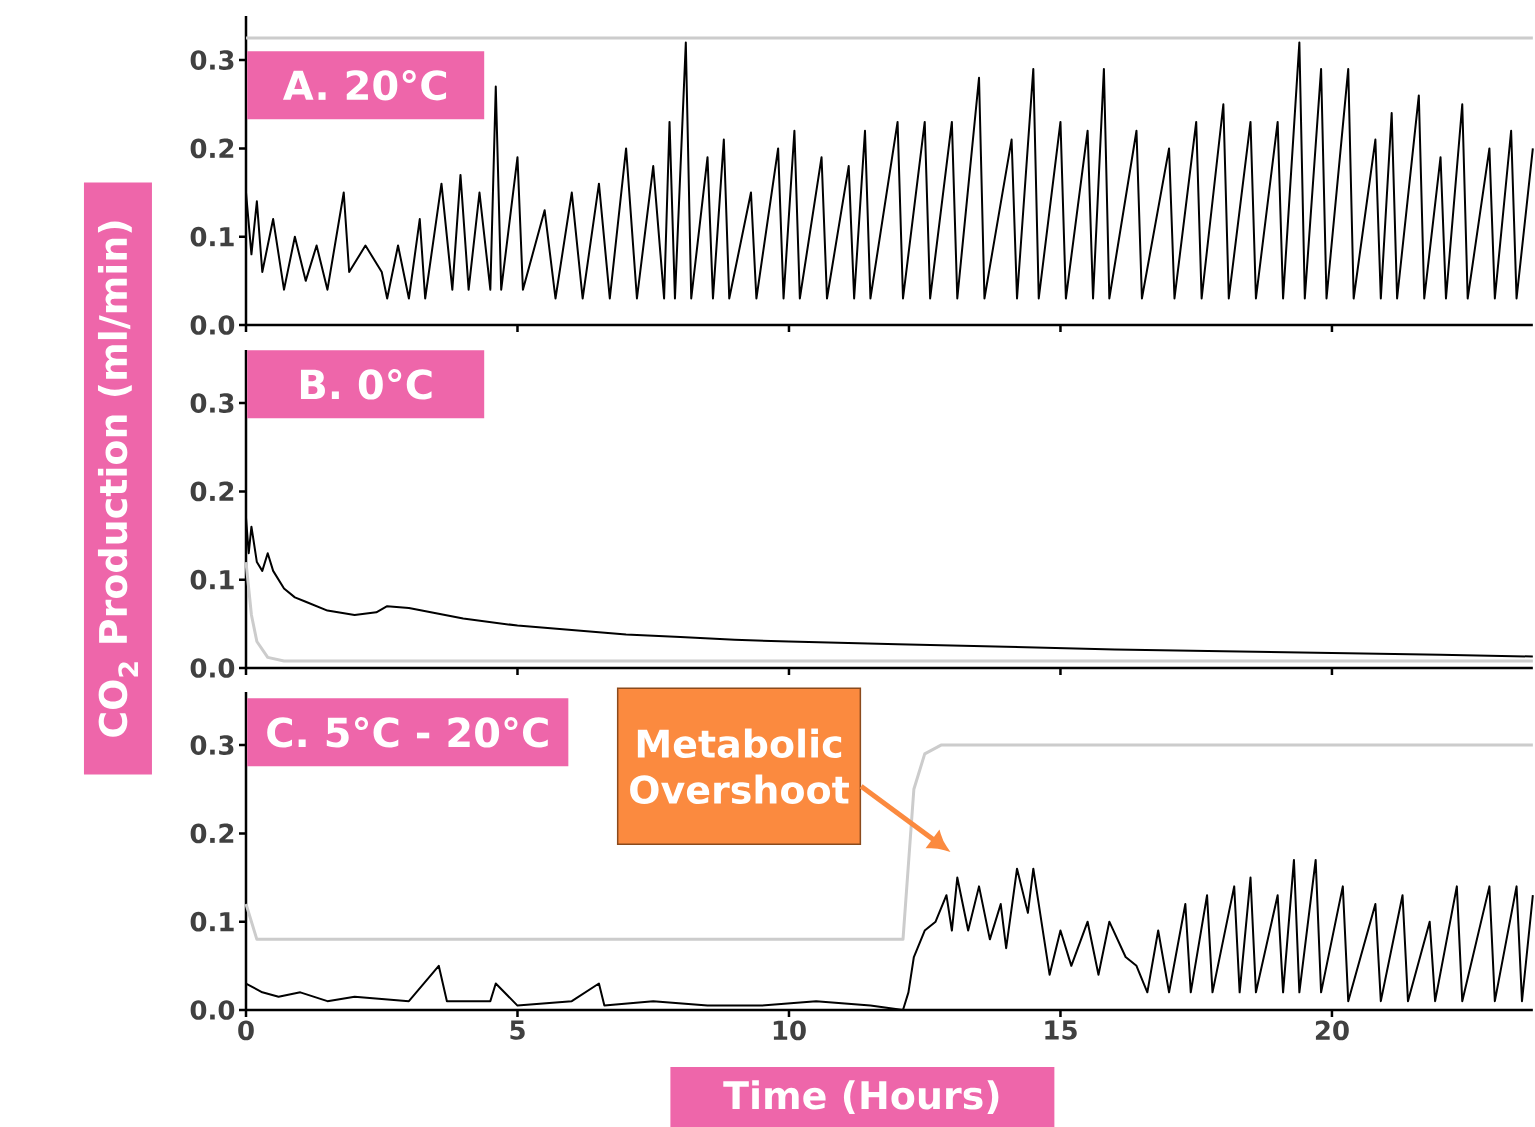 Image resolution: width=1535 pixels, height=1127 pixels. What do you see at coordinates (789, 1030) in the screenshot?
I see `x-tick-label: 10` at bounding box center [789, 1030].